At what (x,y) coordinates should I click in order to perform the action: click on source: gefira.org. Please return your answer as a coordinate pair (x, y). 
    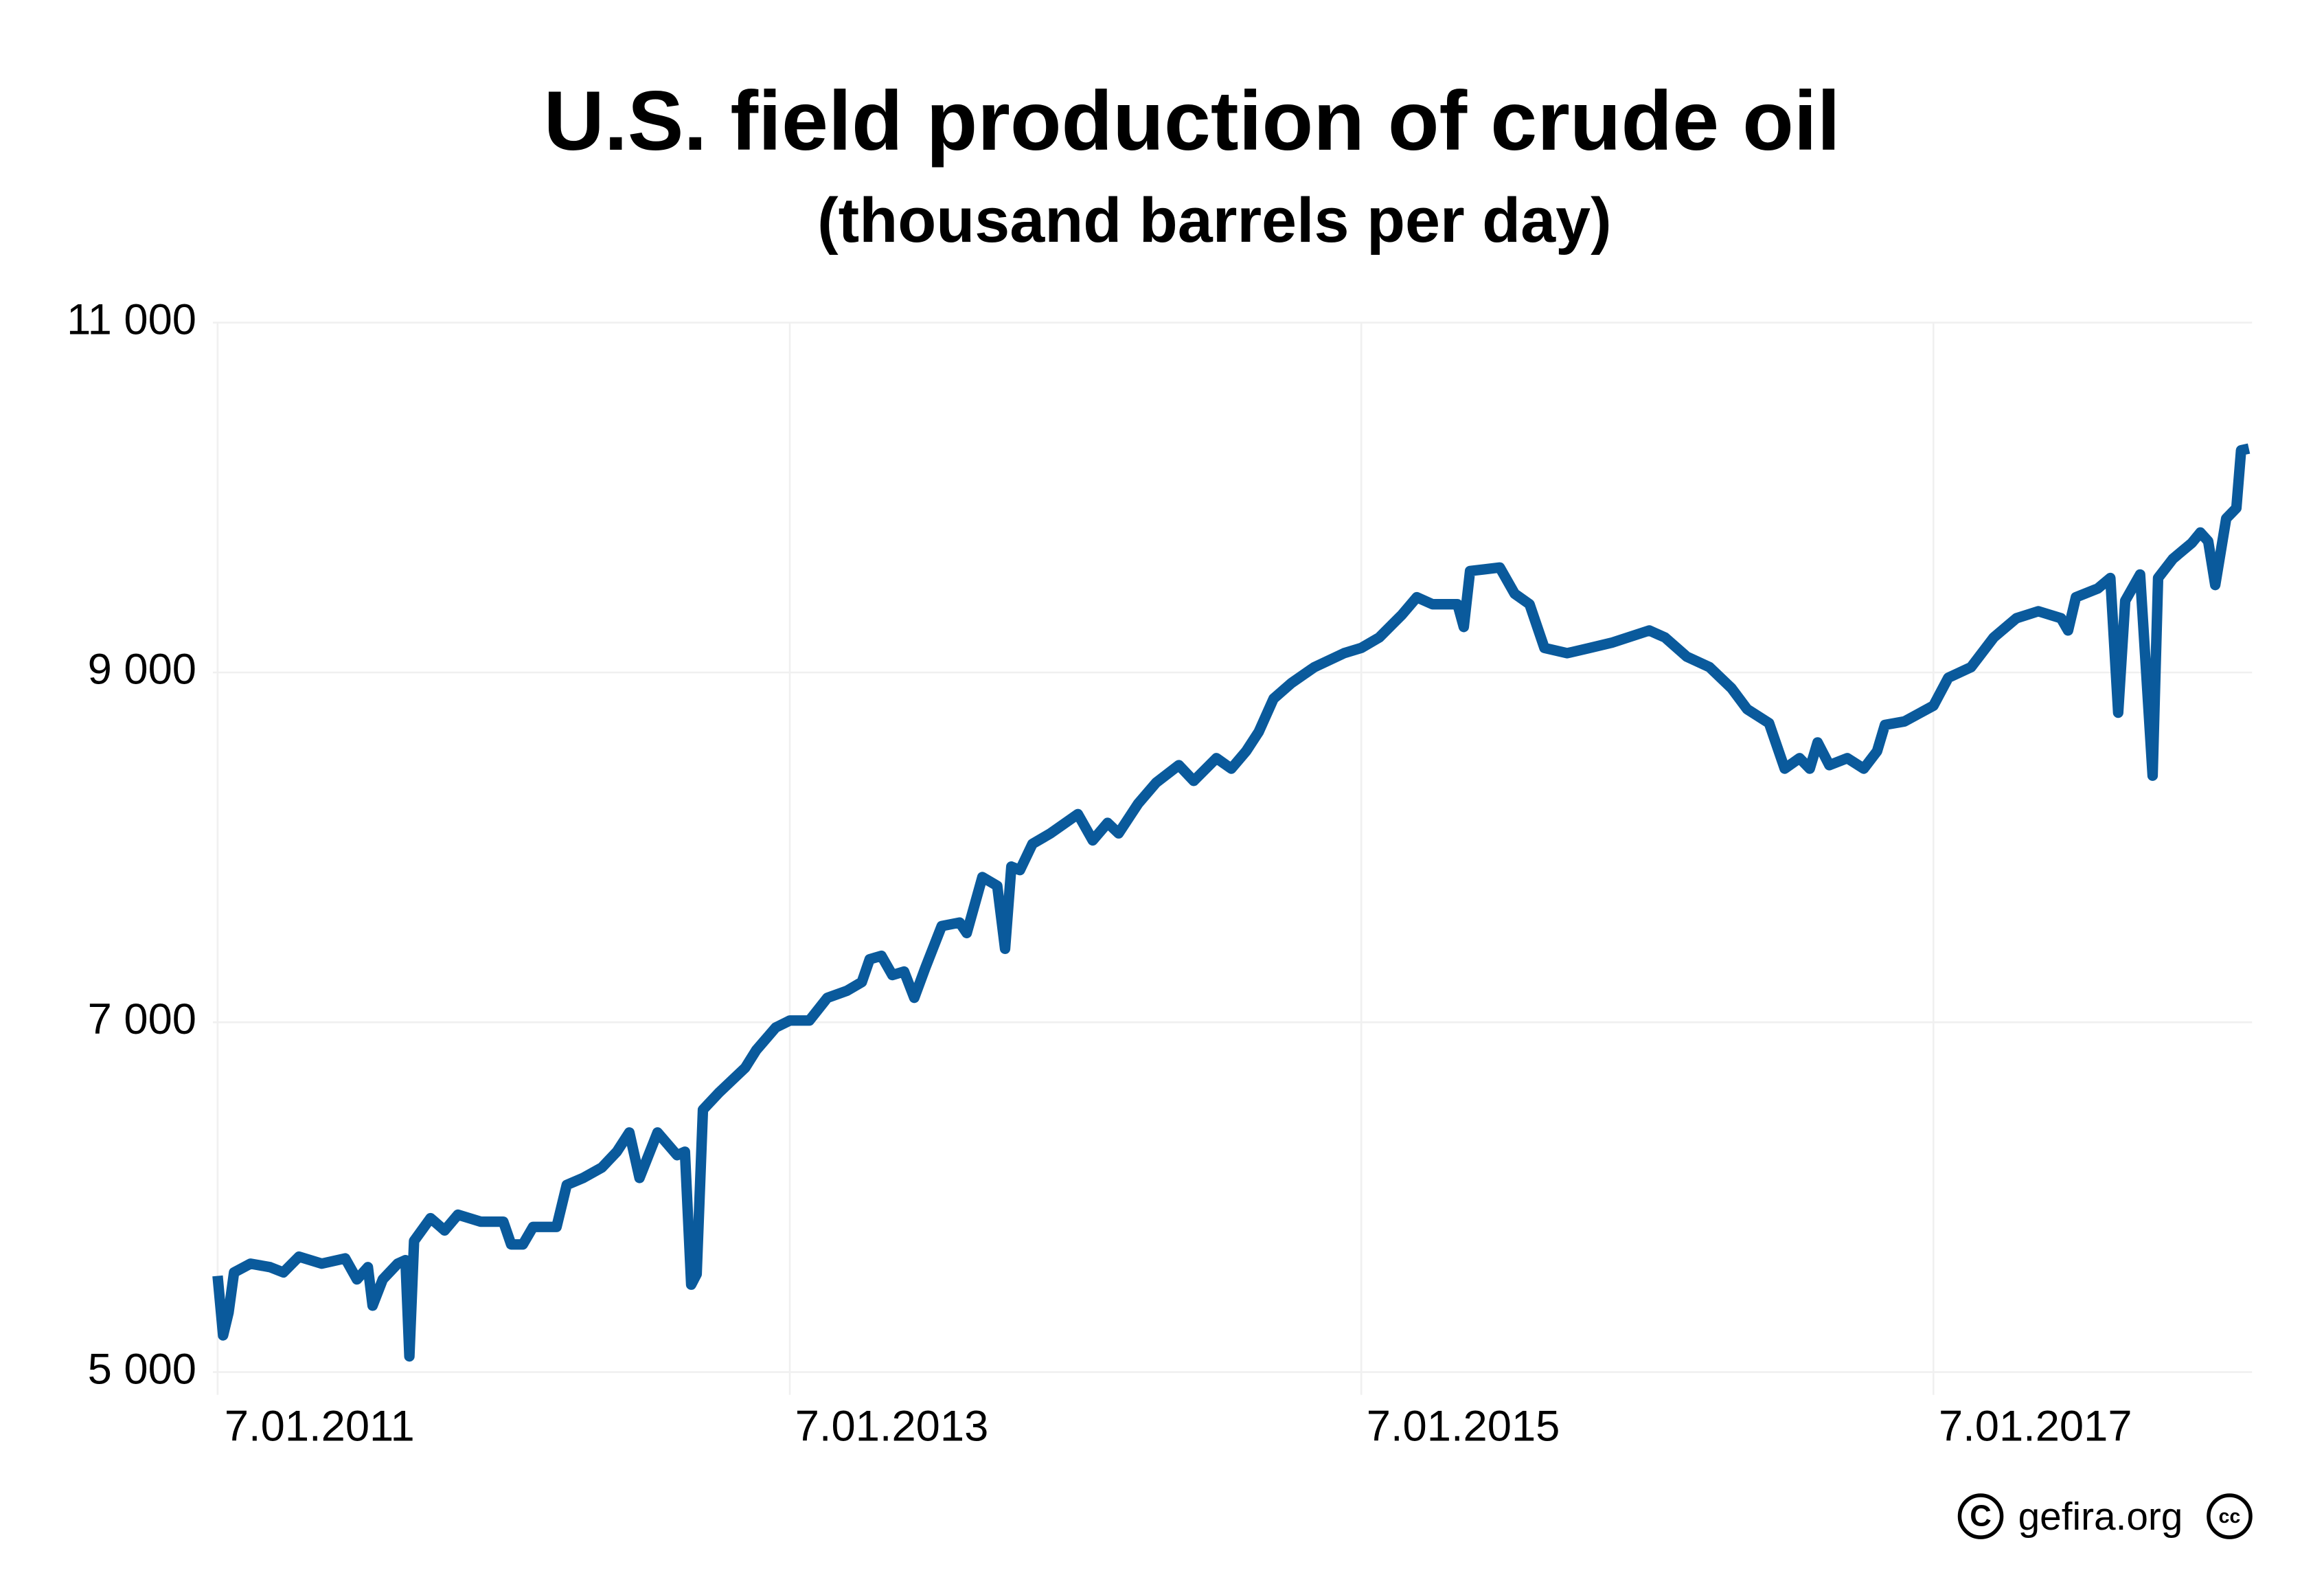
    Looking at the image, I should click on (2101, 1517).